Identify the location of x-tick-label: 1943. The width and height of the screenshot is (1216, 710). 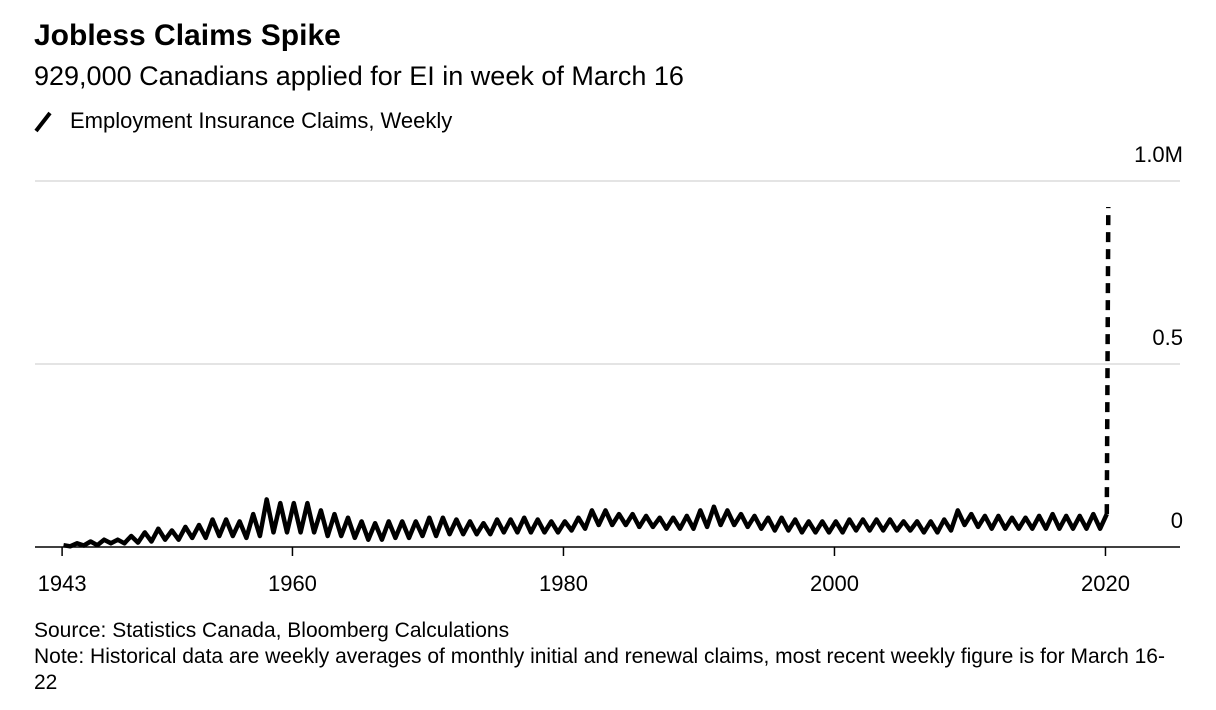
(62, 583).